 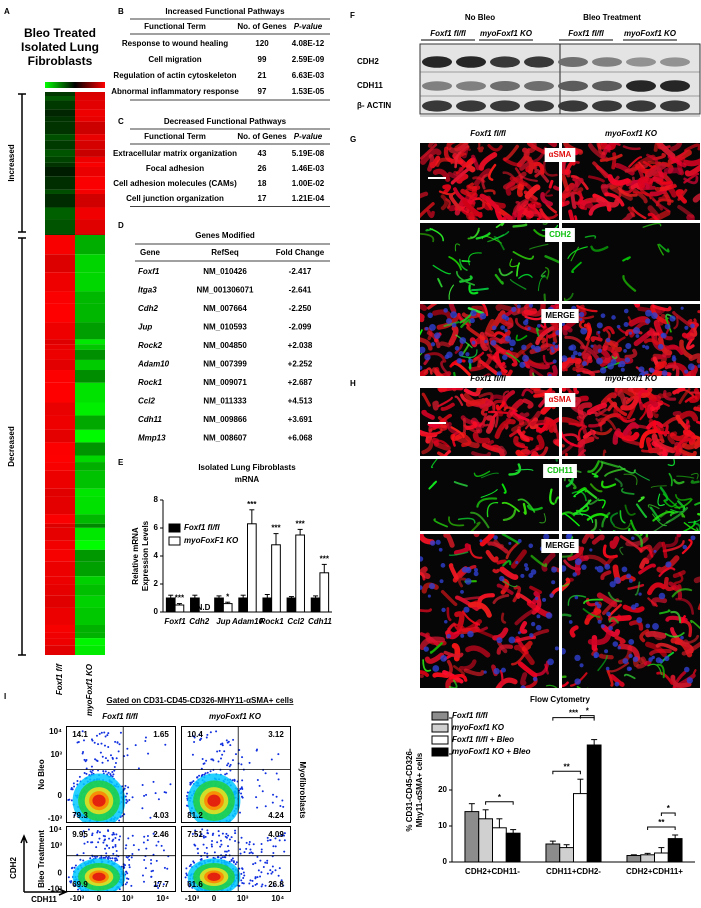 What do you see at coordinates (560, 400) in the screenshot?
I see `row-label-bg` at bounding box center [560, 400].